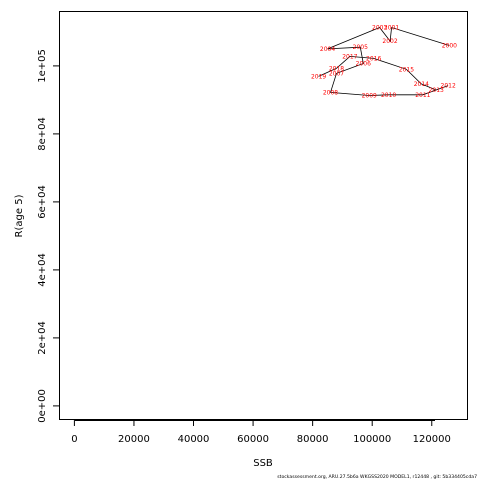 This screenshot has width=480, height=480. I want to click on point-year-label: 2011, so click(422, 95).